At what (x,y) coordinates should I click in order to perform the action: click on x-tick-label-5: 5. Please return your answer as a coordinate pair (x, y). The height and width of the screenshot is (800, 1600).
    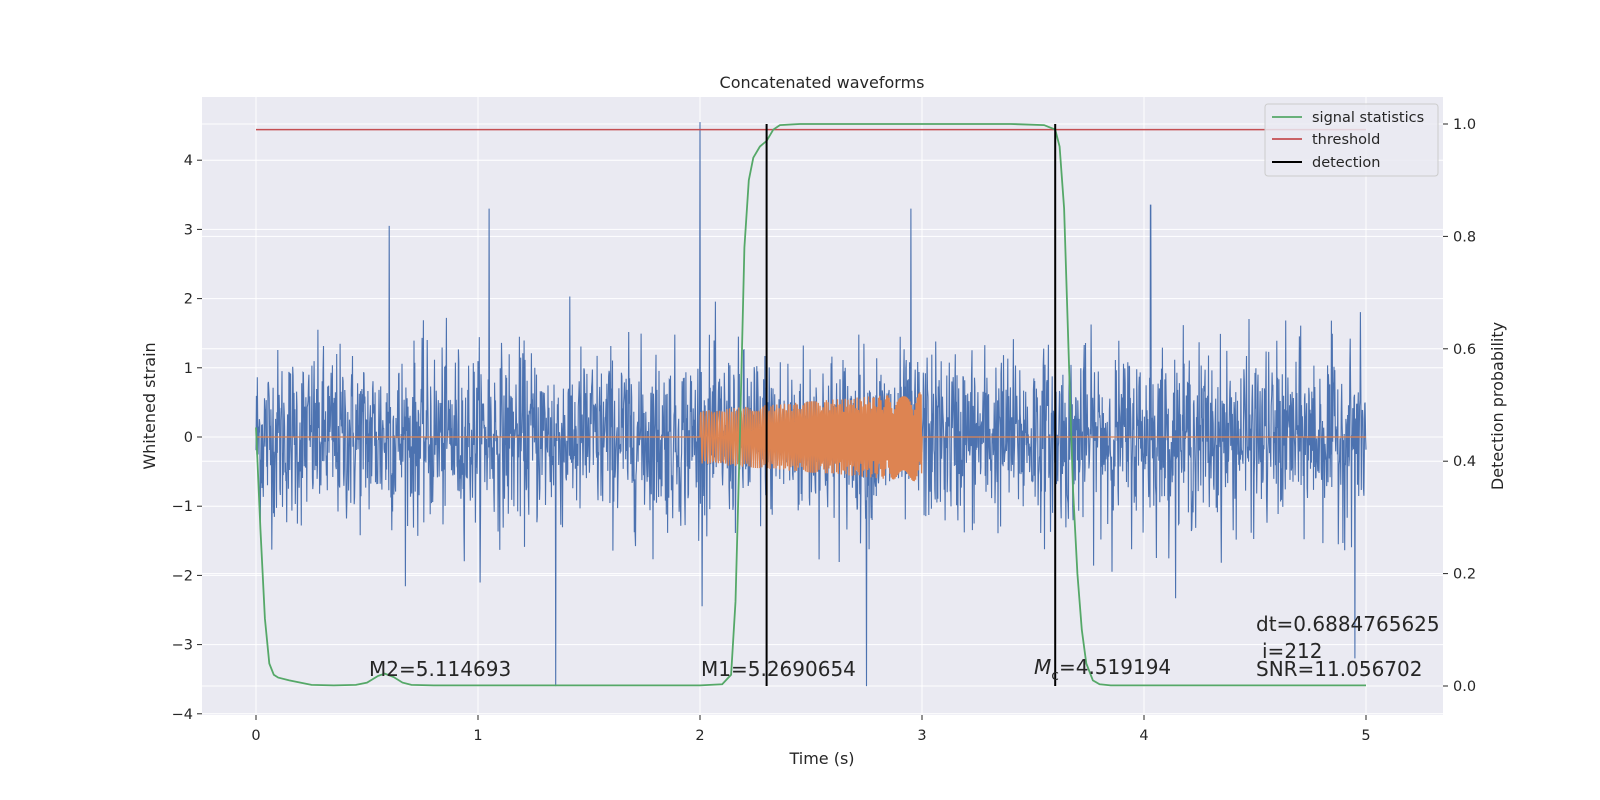
    Looking at the image, I should click on (1365, 736).